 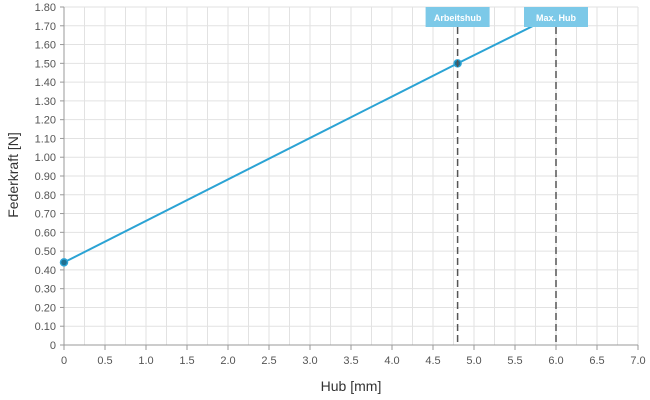 I want to click on y-tick-label: 0.80, so click(x=45, y=196).